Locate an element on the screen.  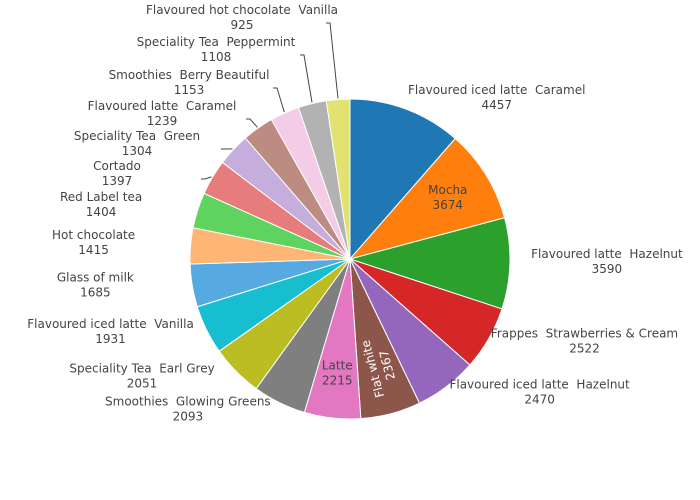
slice-label-name: Hot chocolate is located at coordinates (93, 235).